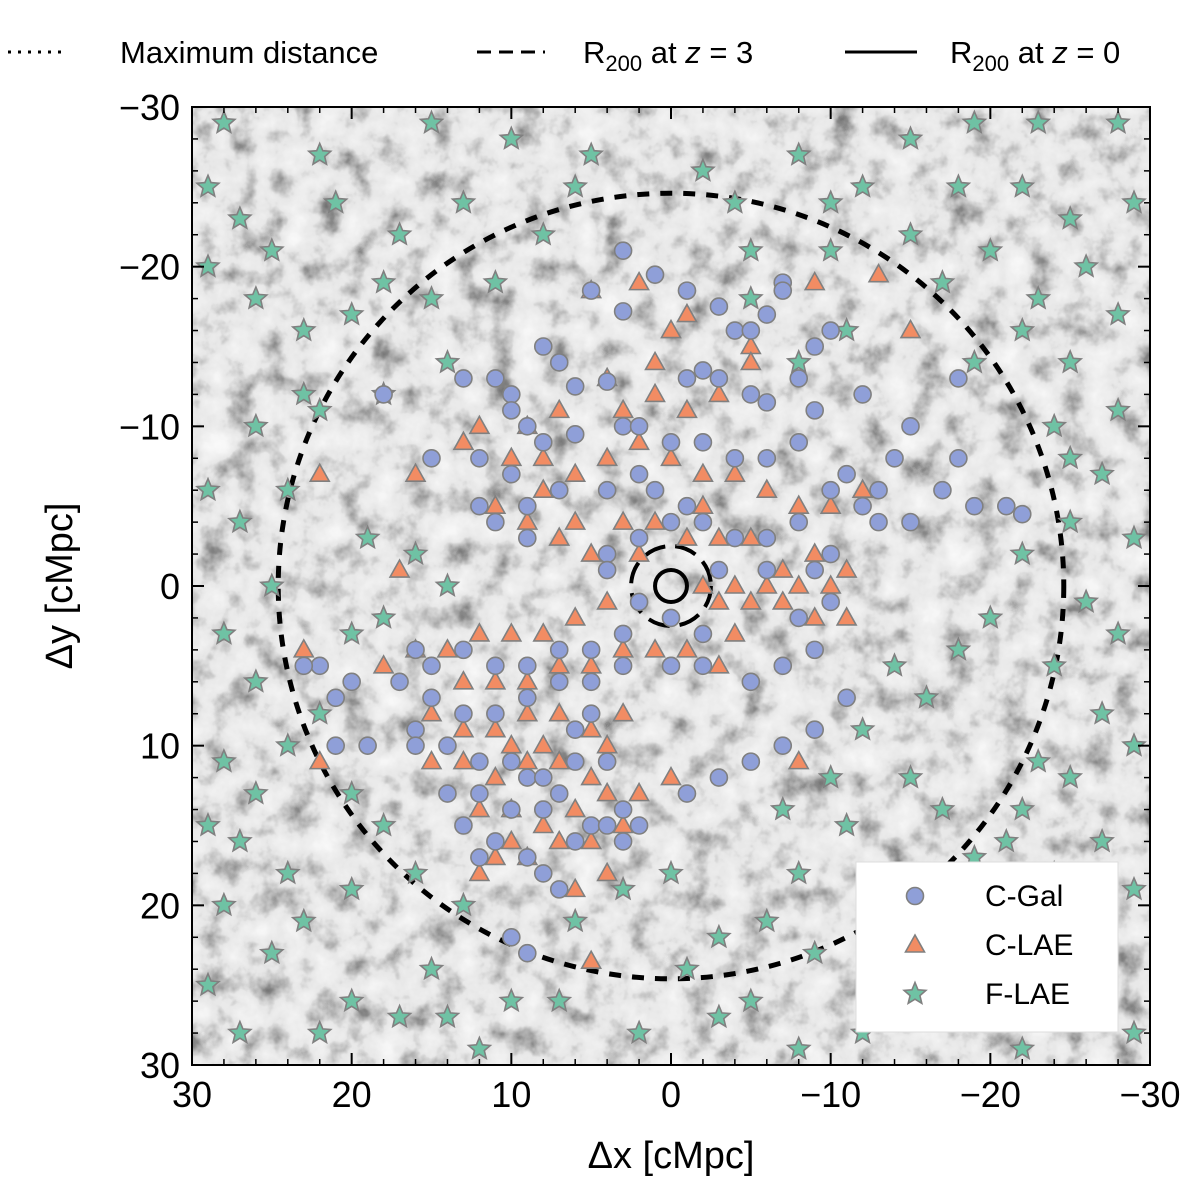 This screenshot has height=1195, width=1200. I want to click on x-tick-label: 10, so click(511, 1094).